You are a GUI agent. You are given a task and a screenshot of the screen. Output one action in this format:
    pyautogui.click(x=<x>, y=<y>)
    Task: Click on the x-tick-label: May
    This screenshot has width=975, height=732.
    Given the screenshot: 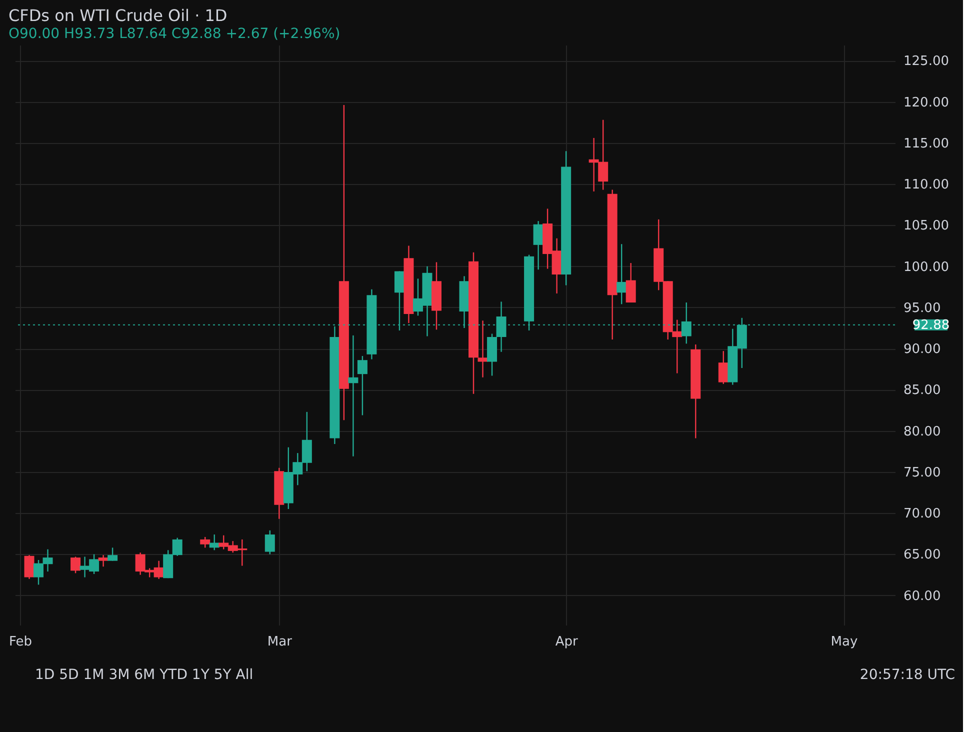 What is the action you would take?
    pyautogui.click(x=844, y=642)
    